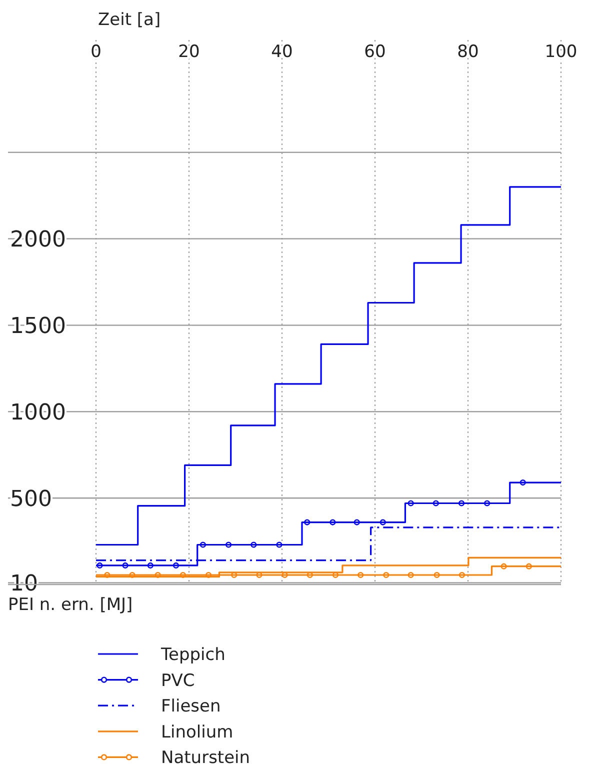  I want to click on x-tick-label: 40, so click(282, 52).